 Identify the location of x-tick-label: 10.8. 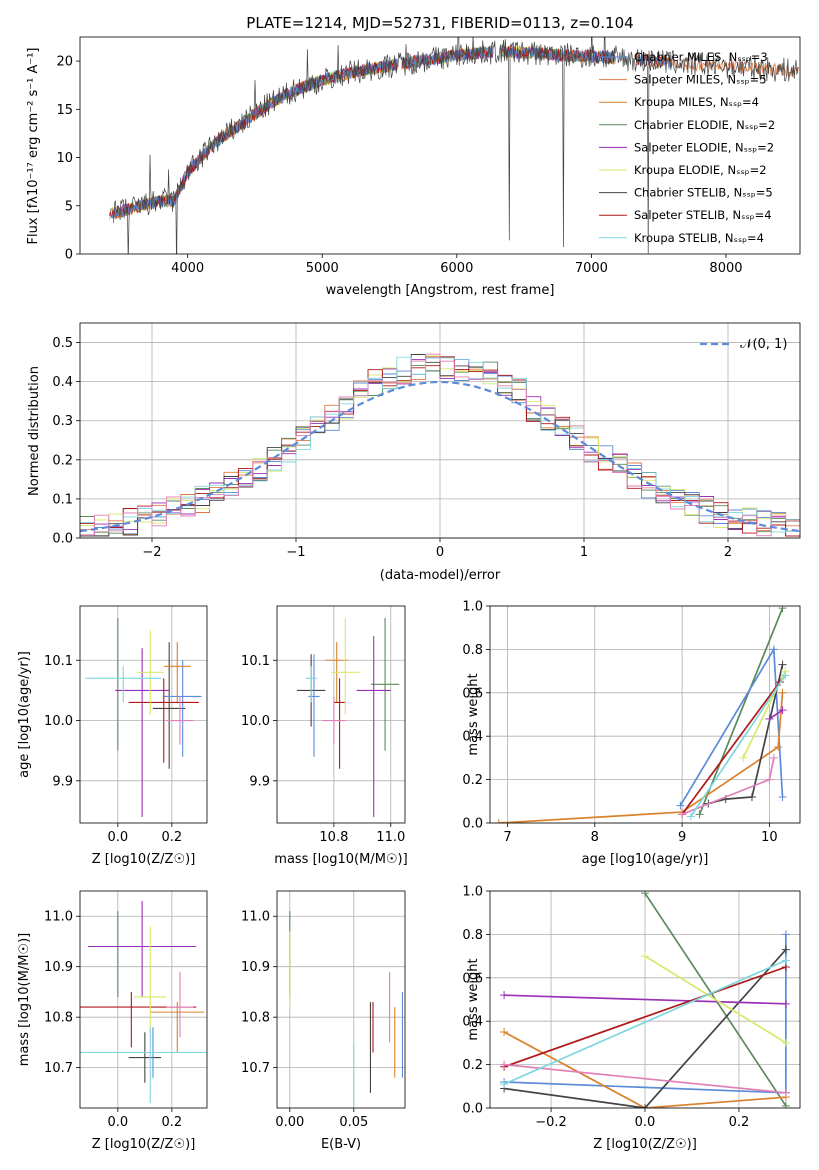
(333, 837).